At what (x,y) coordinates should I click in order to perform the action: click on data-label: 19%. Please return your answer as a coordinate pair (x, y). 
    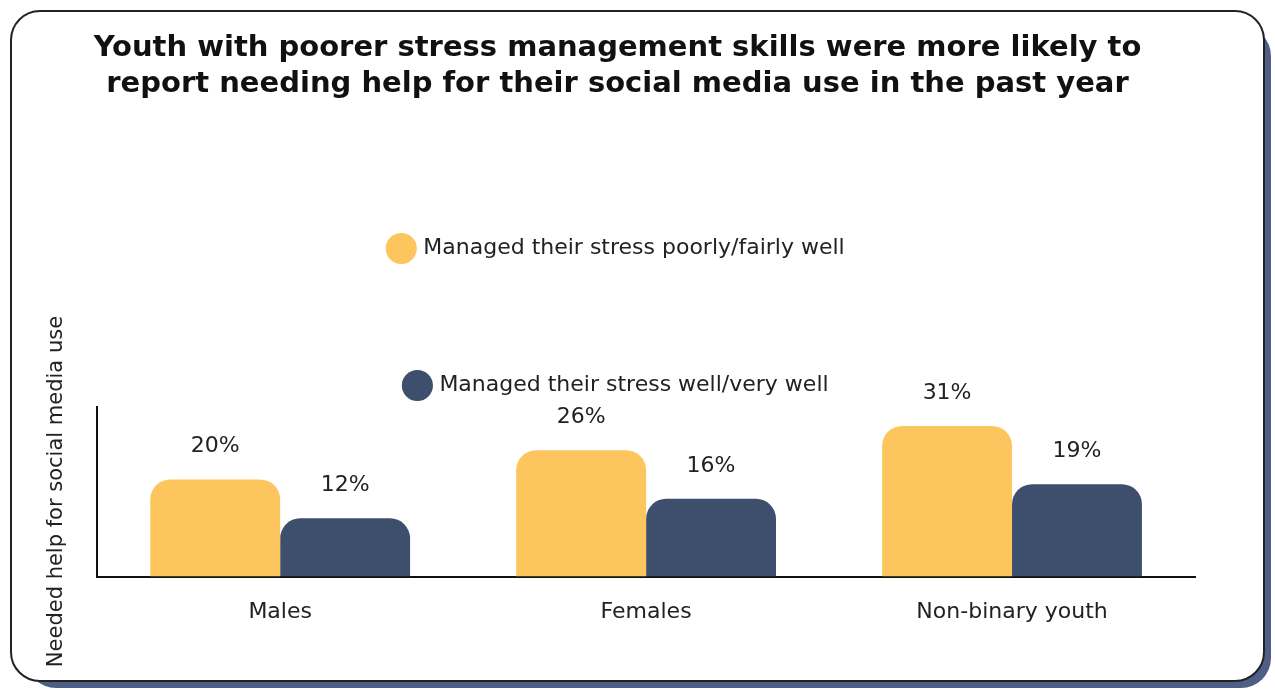
    Looking at the image, I should click on (1077, 449).